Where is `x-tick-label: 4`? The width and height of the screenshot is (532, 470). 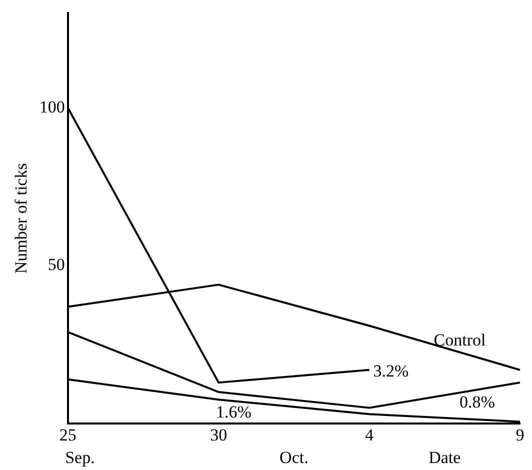 x-tick-label: 4 is located at coordinates (369, 434).